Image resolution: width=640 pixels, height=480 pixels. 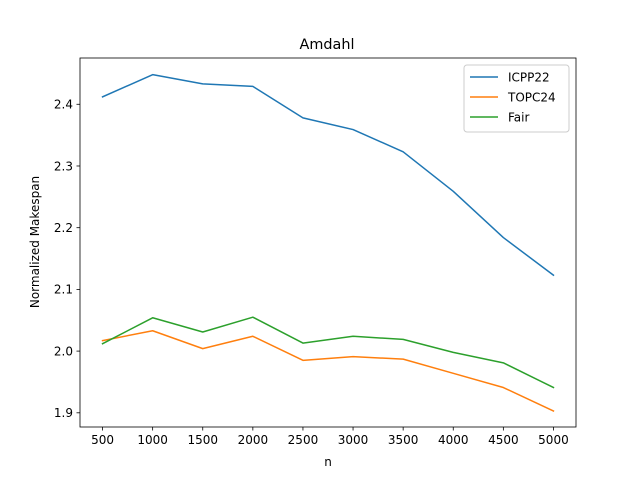 I want to click on legend-items: ICPP22 TOPC24 Fair, so click(x=513, y=97).